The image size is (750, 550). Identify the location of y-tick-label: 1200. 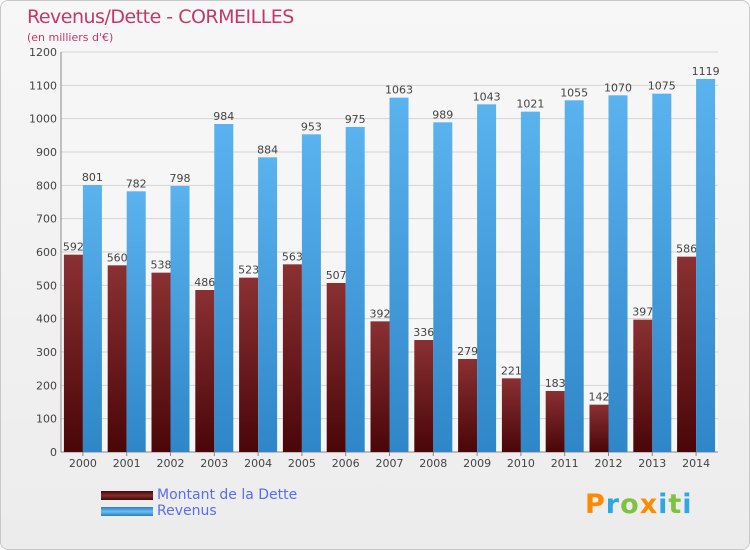
(43, 52).